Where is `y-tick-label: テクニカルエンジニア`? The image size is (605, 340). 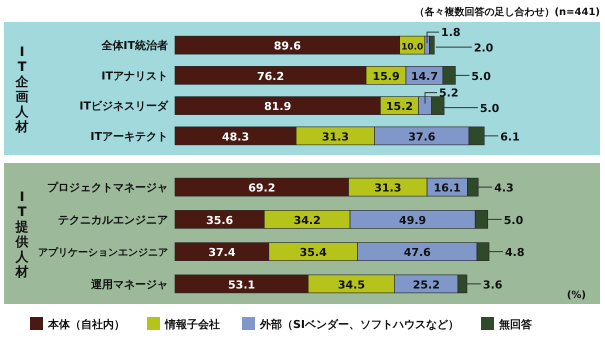
y-tick-label: テクニカルエンジニア is located at coordinates (113, 219).